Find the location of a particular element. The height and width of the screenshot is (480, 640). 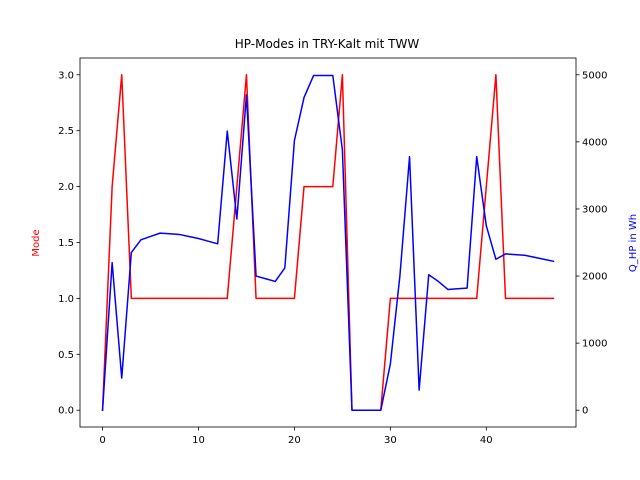

y-right-tick-label: 1000 is located at coordinates (594, 344).